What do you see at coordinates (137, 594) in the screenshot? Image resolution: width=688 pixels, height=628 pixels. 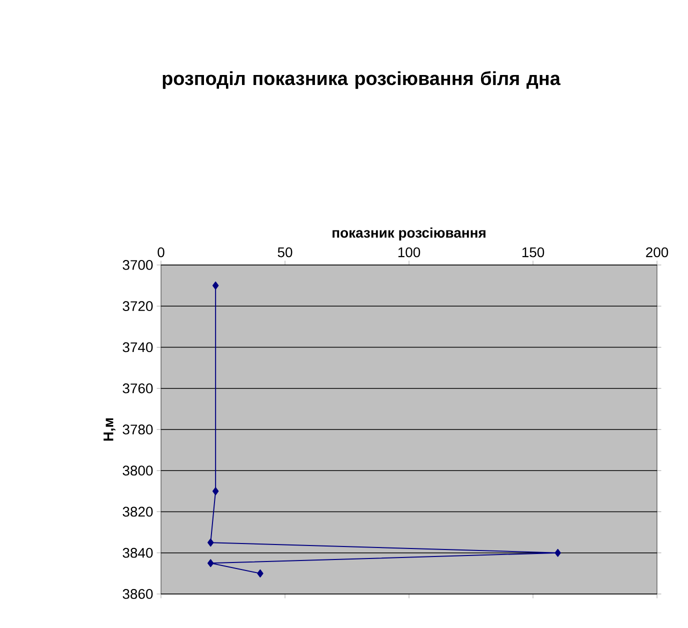 I see `y-tick-label: 3860` at bounding box center [137, 594].